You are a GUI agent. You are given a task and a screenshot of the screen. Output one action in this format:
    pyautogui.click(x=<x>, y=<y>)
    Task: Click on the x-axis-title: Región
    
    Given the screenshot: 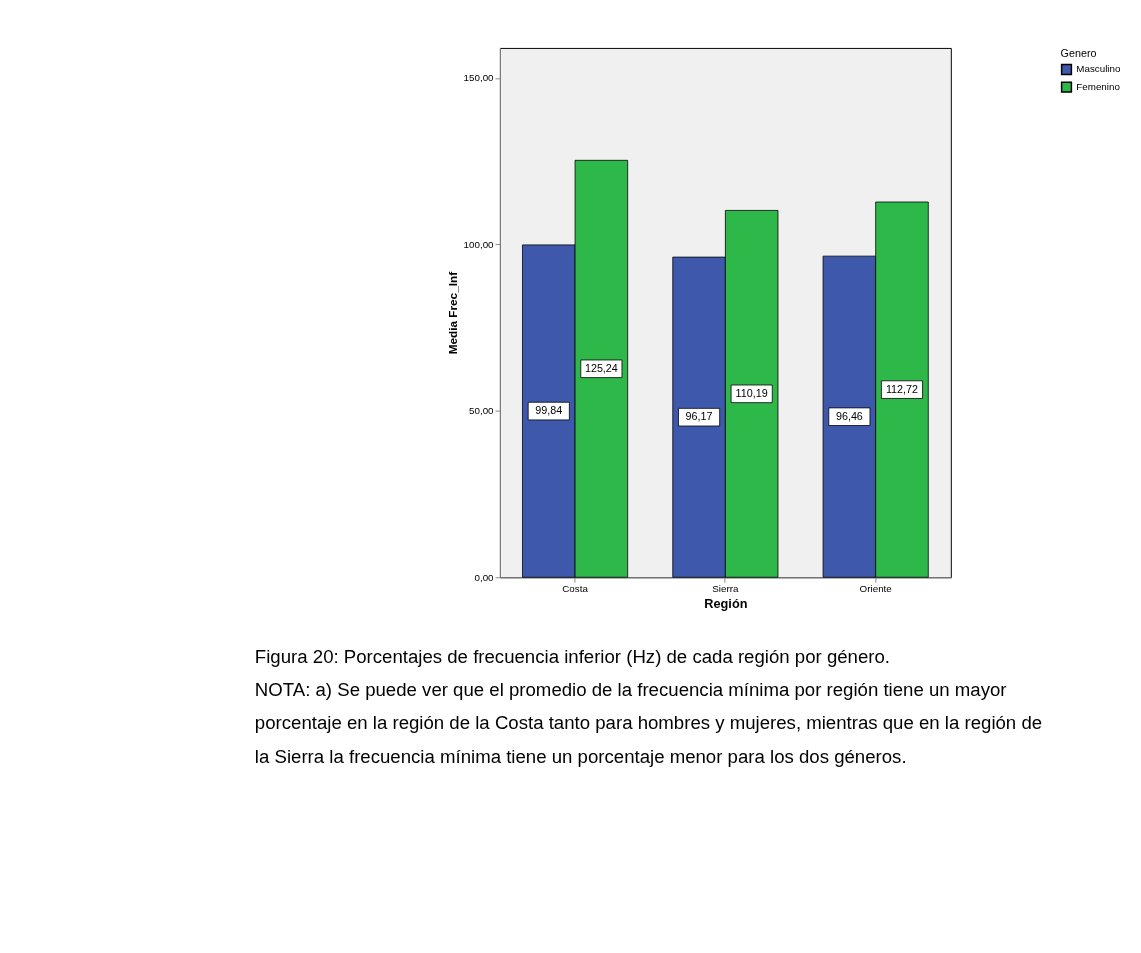 What is the action you would take?
    pyautogui.click(x=726, y=604)
    